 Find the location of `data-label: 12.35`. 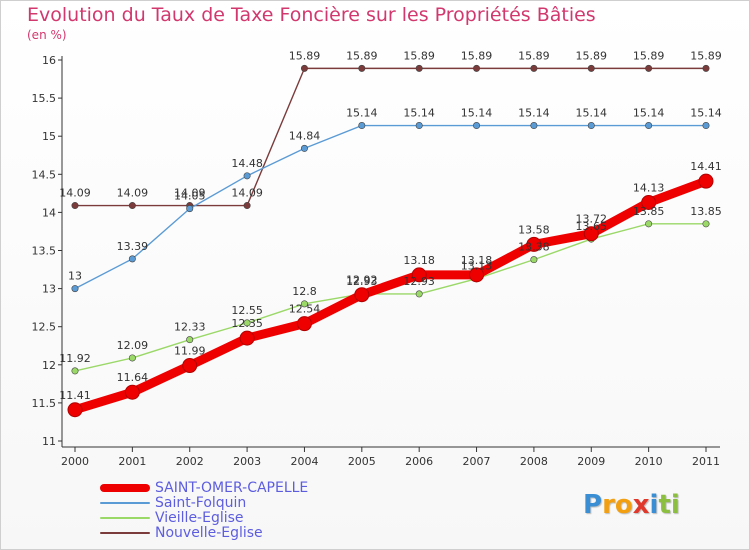

data-label: 12.35 is located at coordinates (247, 323).